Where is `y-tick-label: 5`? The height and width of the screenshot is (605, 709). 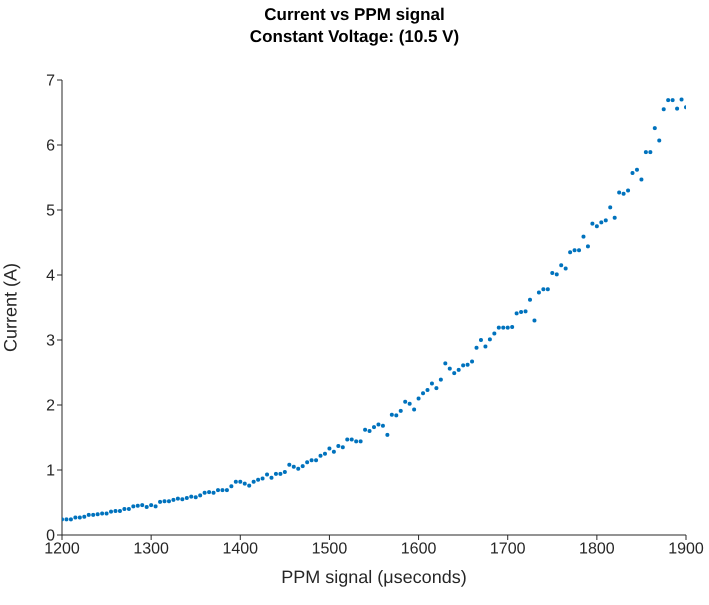
y-tick-label: 5 is located at coordinates (51, 211).